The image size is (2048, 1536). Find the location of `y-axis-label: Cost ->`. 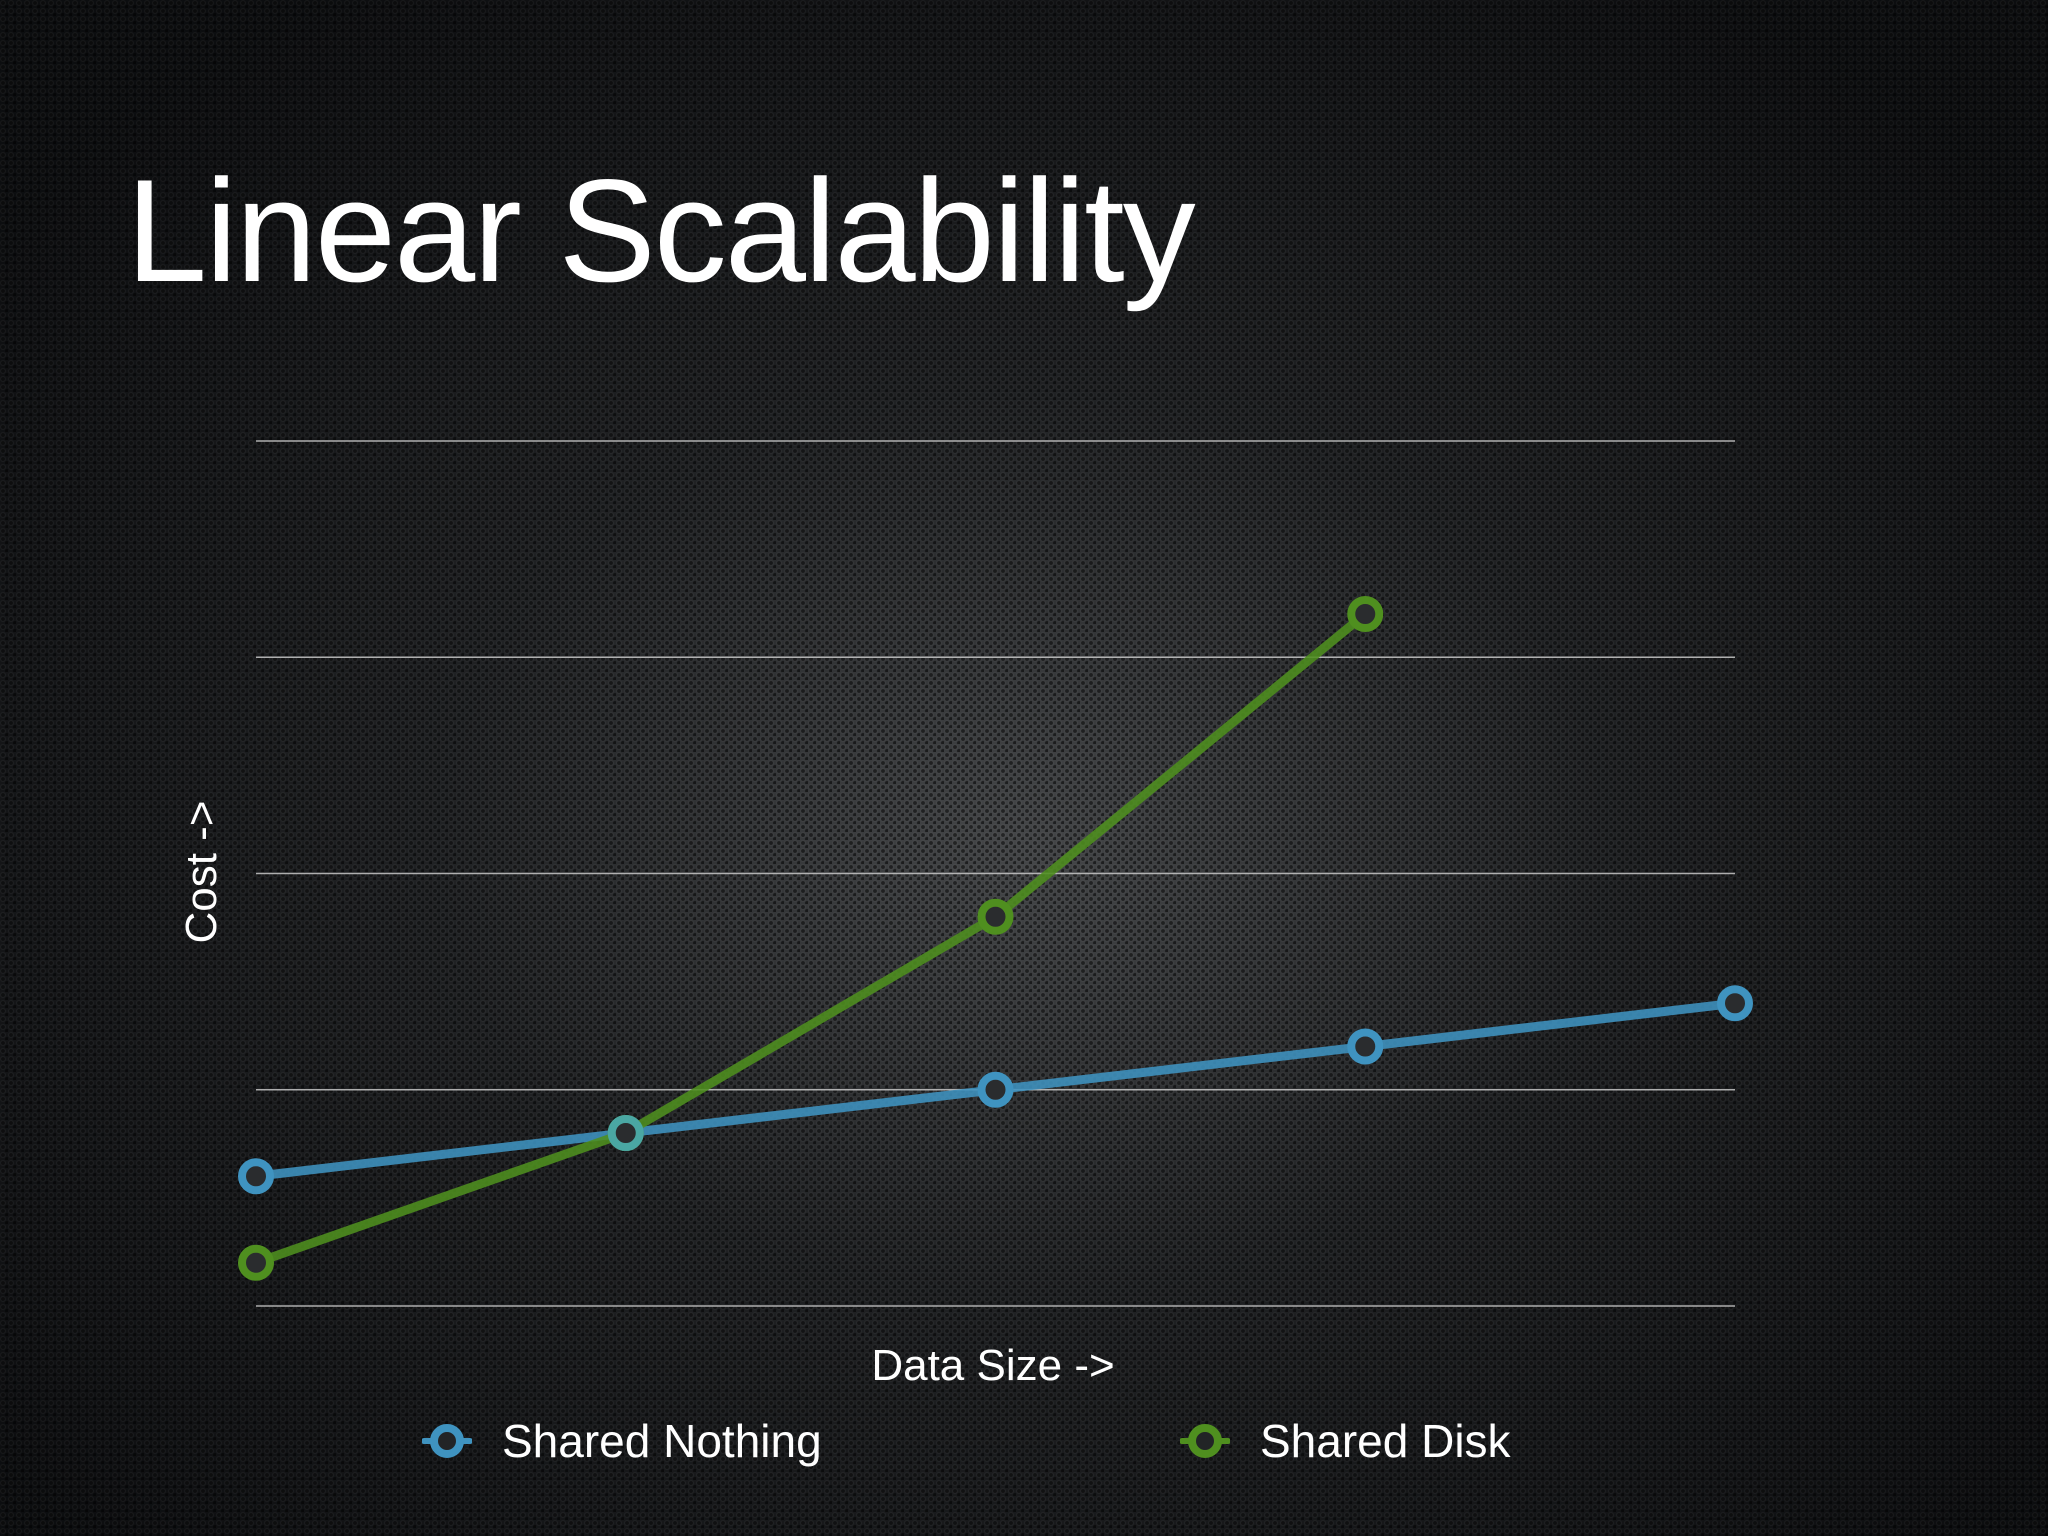

y-axis-label: Cost -> is located at coordinates (201, 871).